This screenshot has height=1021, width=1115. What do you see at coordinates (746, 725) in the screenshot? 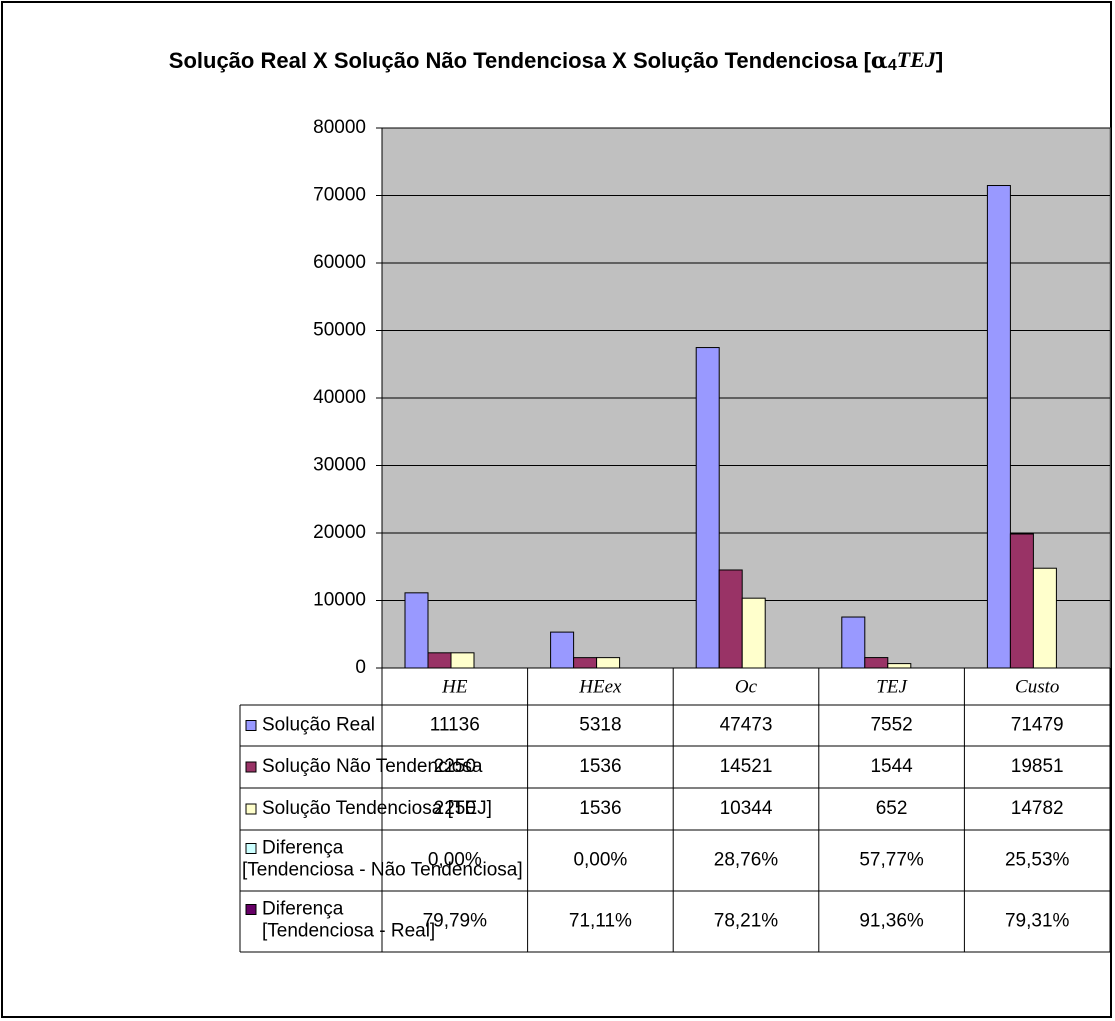
I see `table-value: 47473` at bounding box center [746, 725].